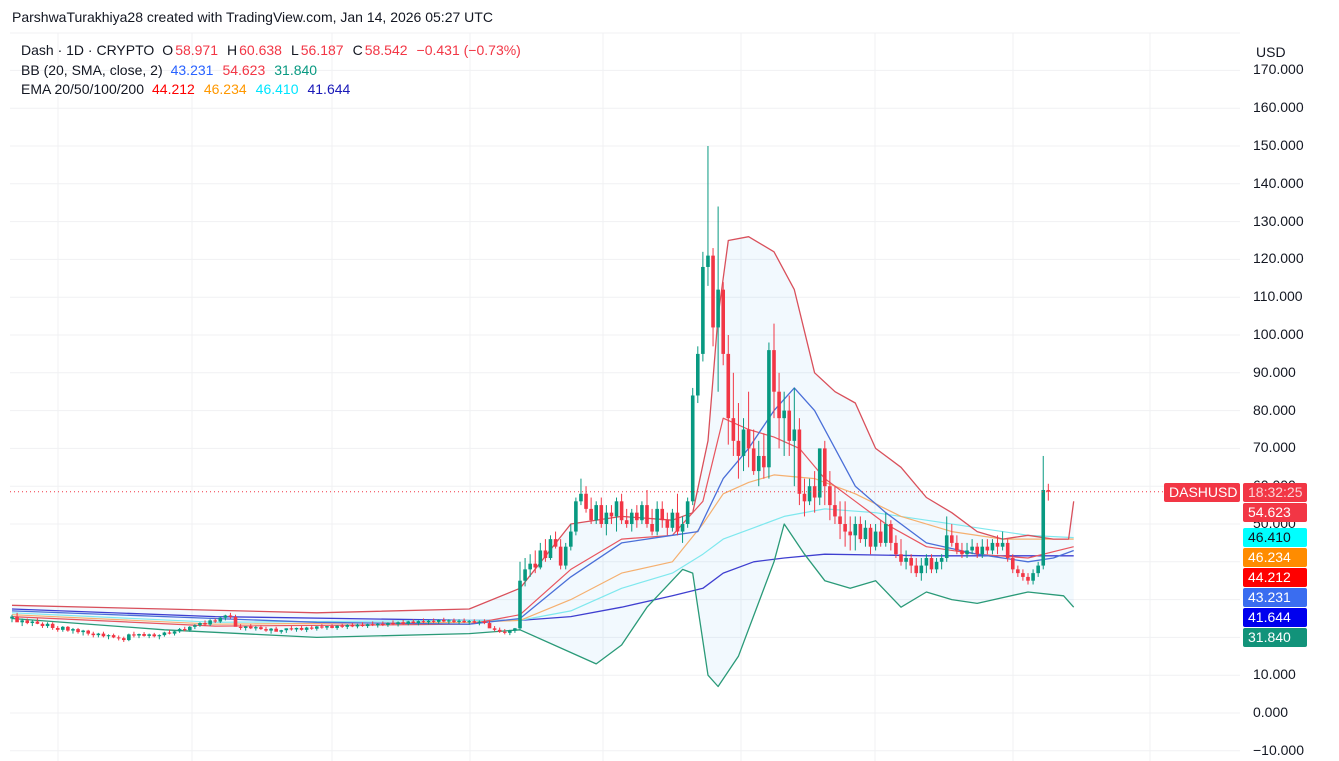 Image resolution: width=1339 pixels, height=761 pixels. Describe the element at coordinates (244, 69) in the screenshot. I see `bb-upper-value: 54.623` at that location.